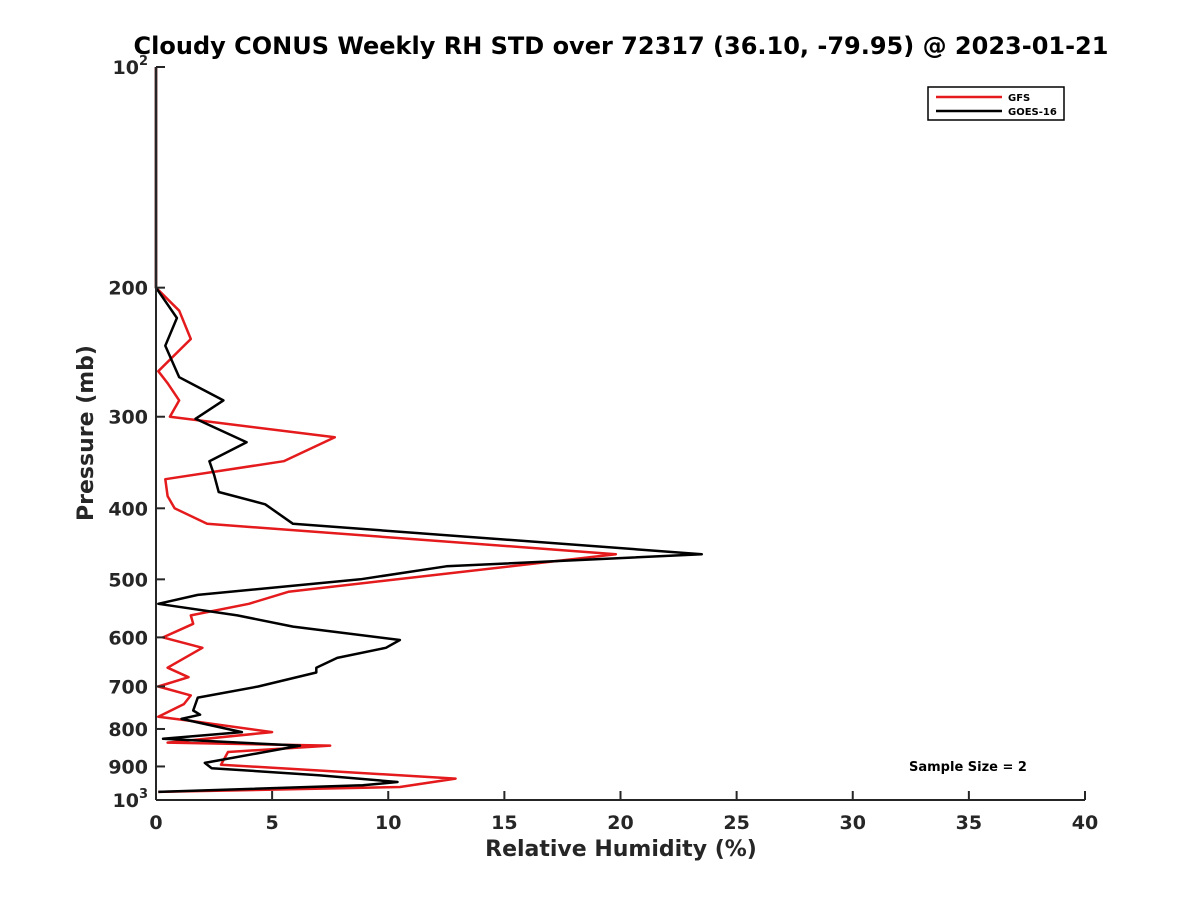  Describe the element at coordinates (968, 767) in the screenshot. I see `sample-size-annotation: Sample Size = 2` at that location.